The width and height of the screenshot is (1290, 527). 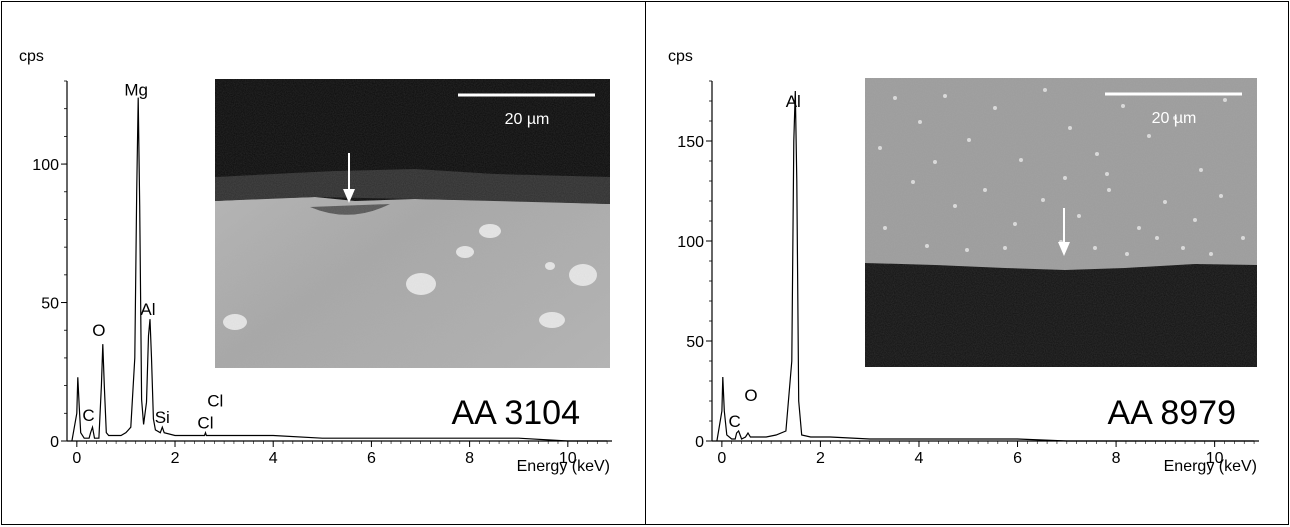 What do you see at coordinates (690, 142) in the screenshot?
I see `y-tick-label: 150` at bounding box center [690, 142].